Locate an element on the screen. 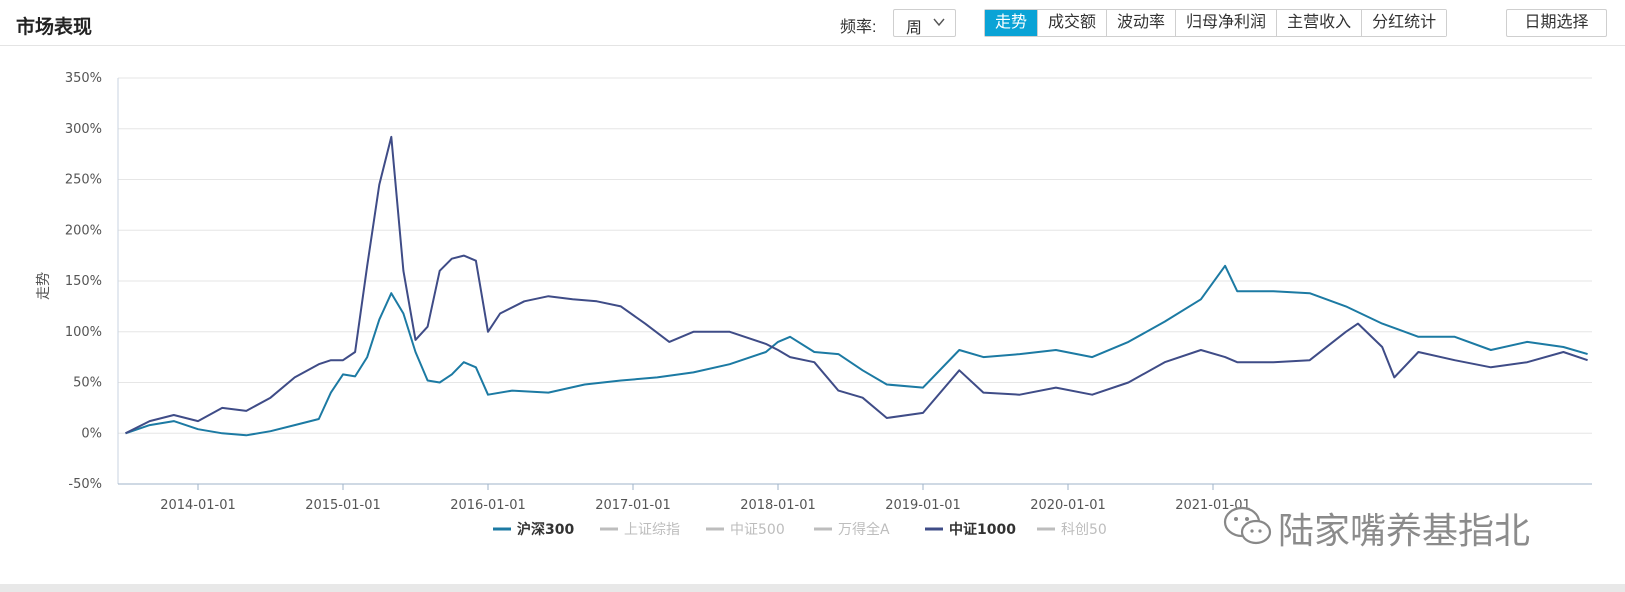 The height and width of the screenshot is (592, 1625). watermark: 陆家嘴养基指北 is located at coordinates (1422, 526).